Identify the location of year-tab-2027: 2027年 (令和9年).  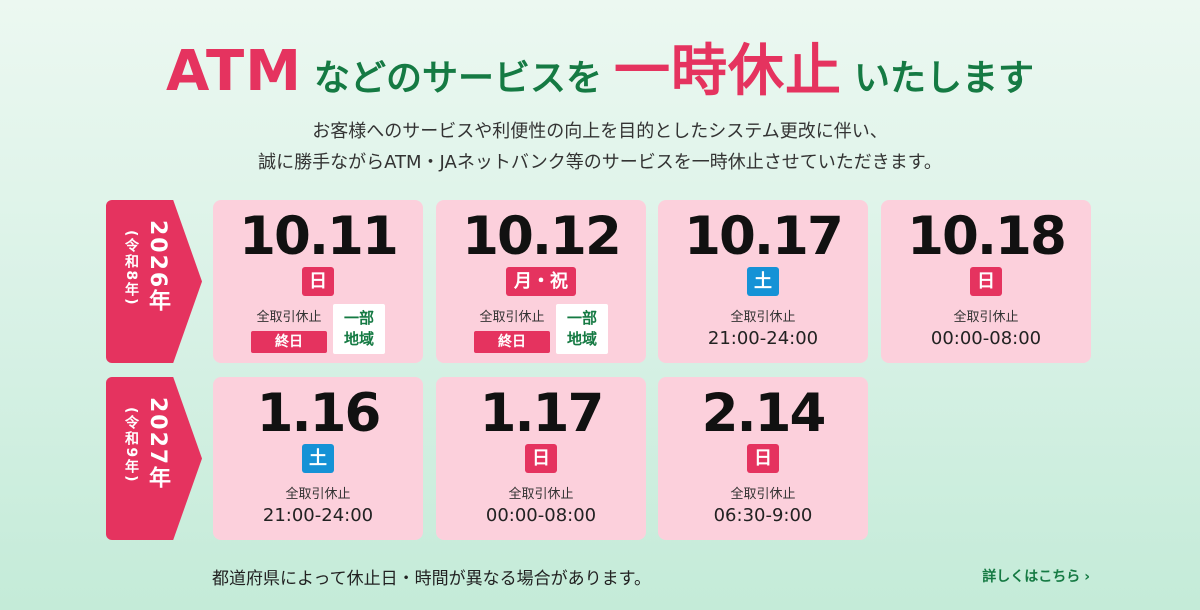
(154, 458).